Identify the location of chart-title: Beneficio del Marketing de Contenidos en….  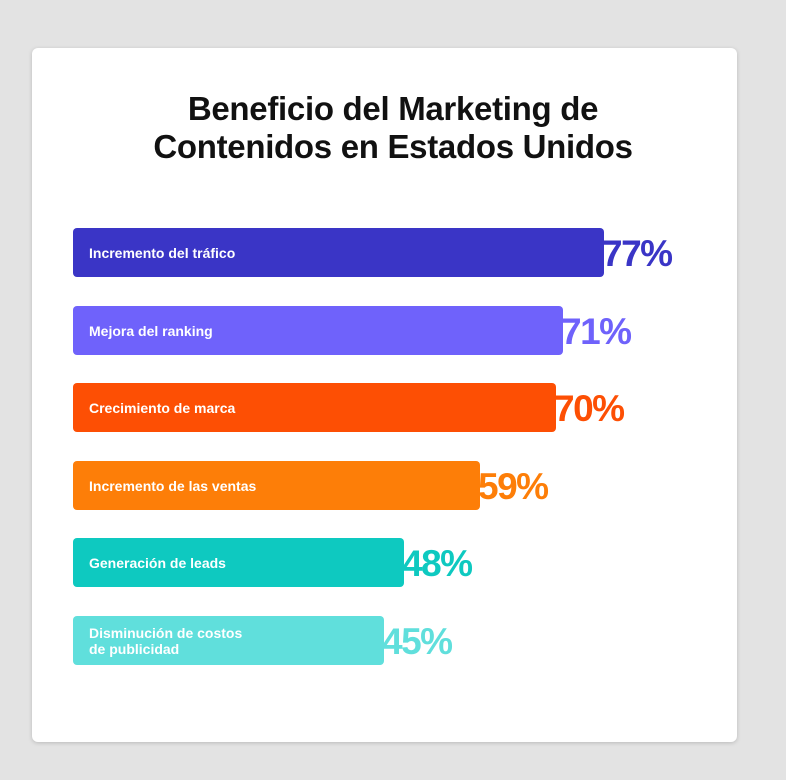
(393, 128).